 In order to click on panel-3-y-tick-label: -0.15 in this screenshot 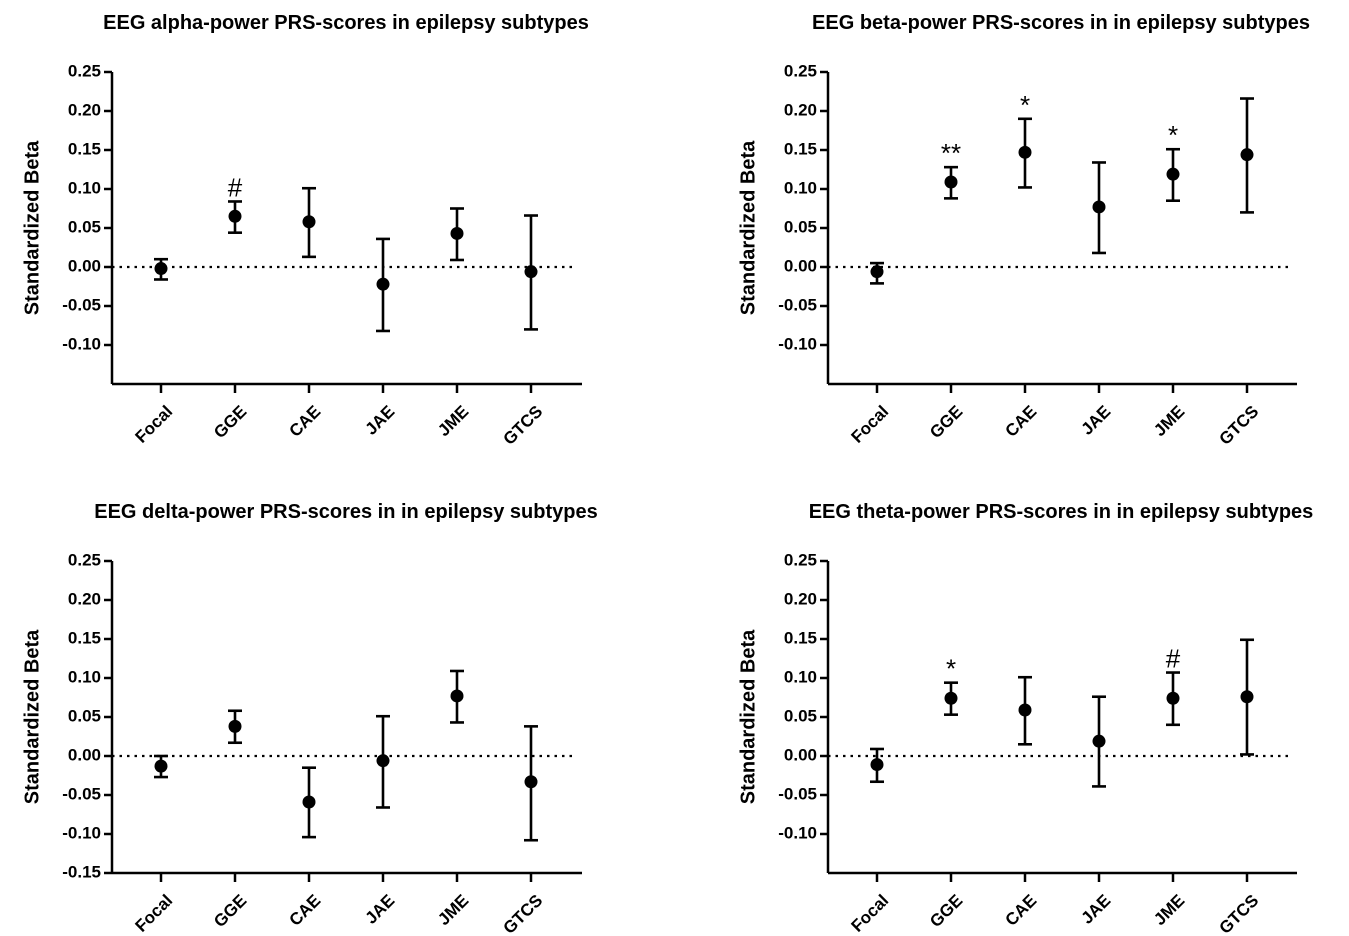, I will do `click(81, 871)`.